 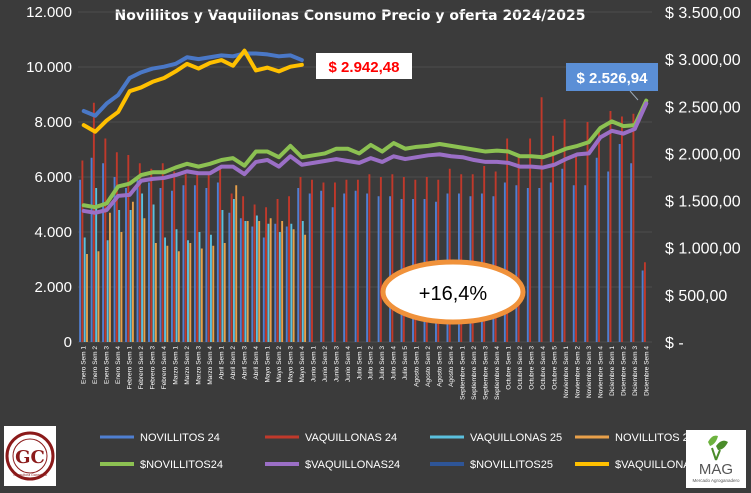 I want to click on mag-leaf-icon, so click(x=713, y=440).